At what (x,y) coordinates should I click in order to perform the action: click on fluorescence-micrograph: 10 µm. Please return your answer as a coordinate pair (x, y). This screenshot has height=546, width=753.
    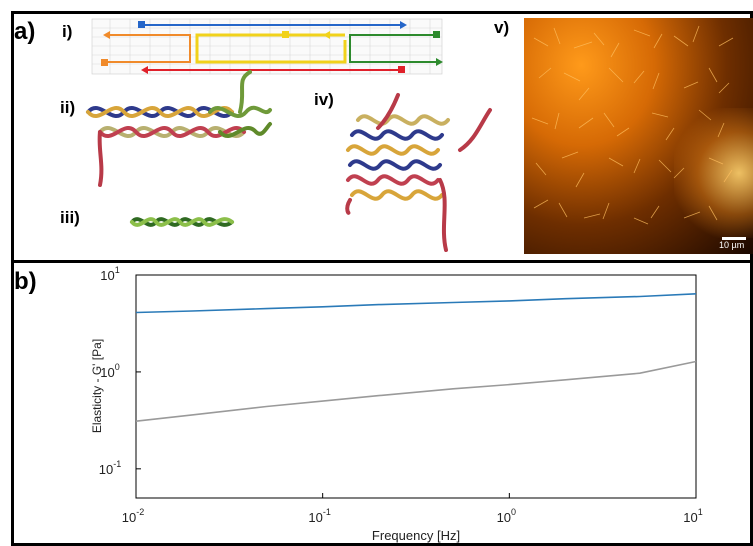
    Looking at the image, I should click on (638, 136).